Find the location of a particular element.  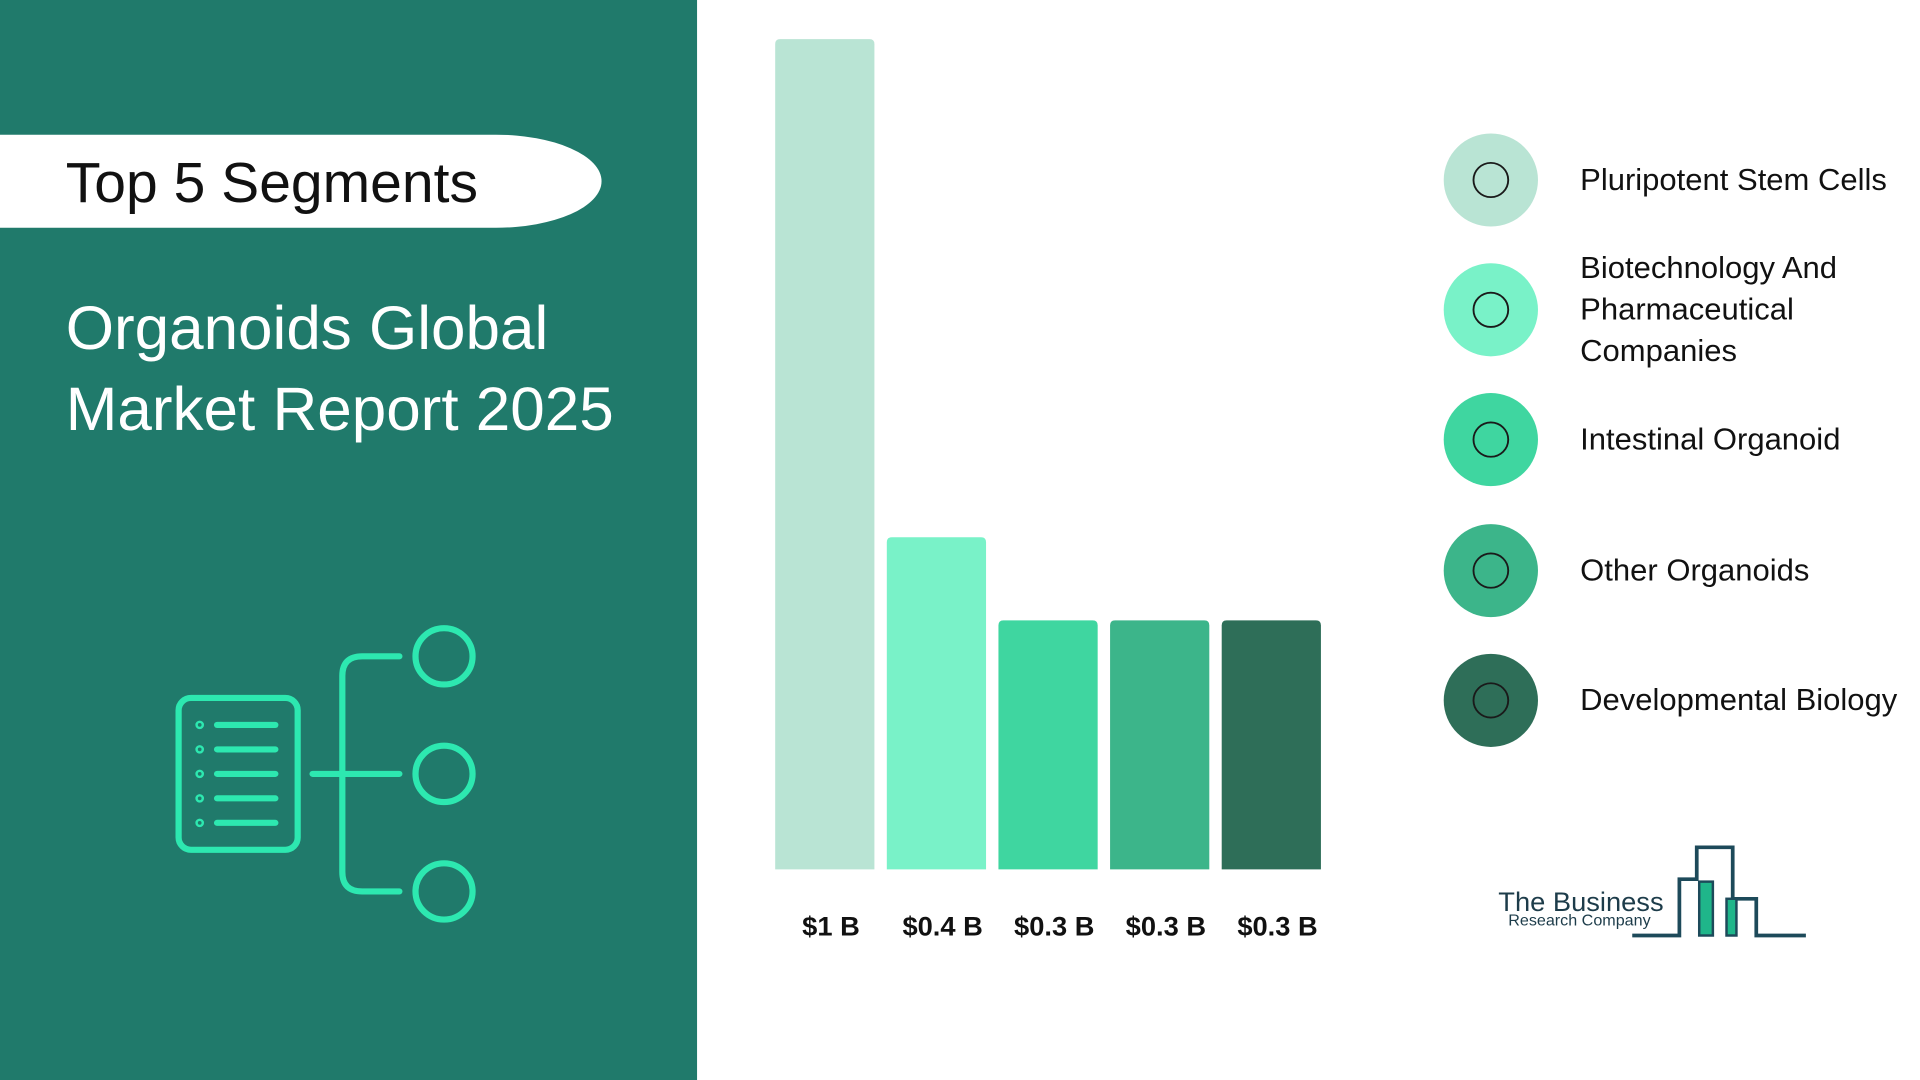

badge-text: Top 5 Segments is located at coordinates (272, 183).